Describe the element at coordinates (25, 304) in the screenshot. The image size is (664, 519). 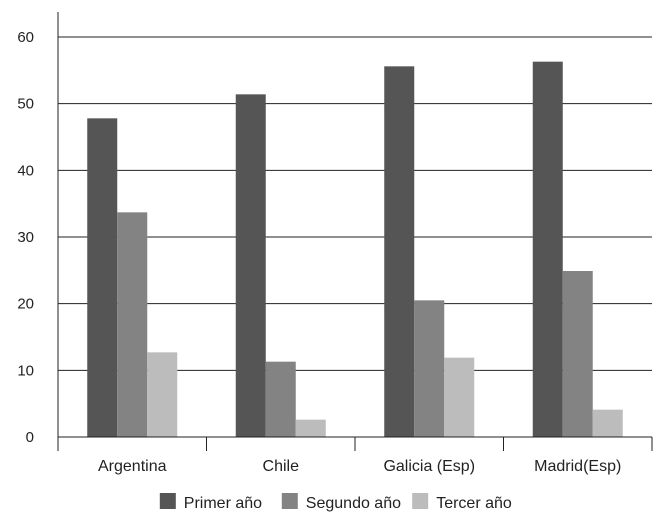
I see `y-tick-label: 20` at that location.